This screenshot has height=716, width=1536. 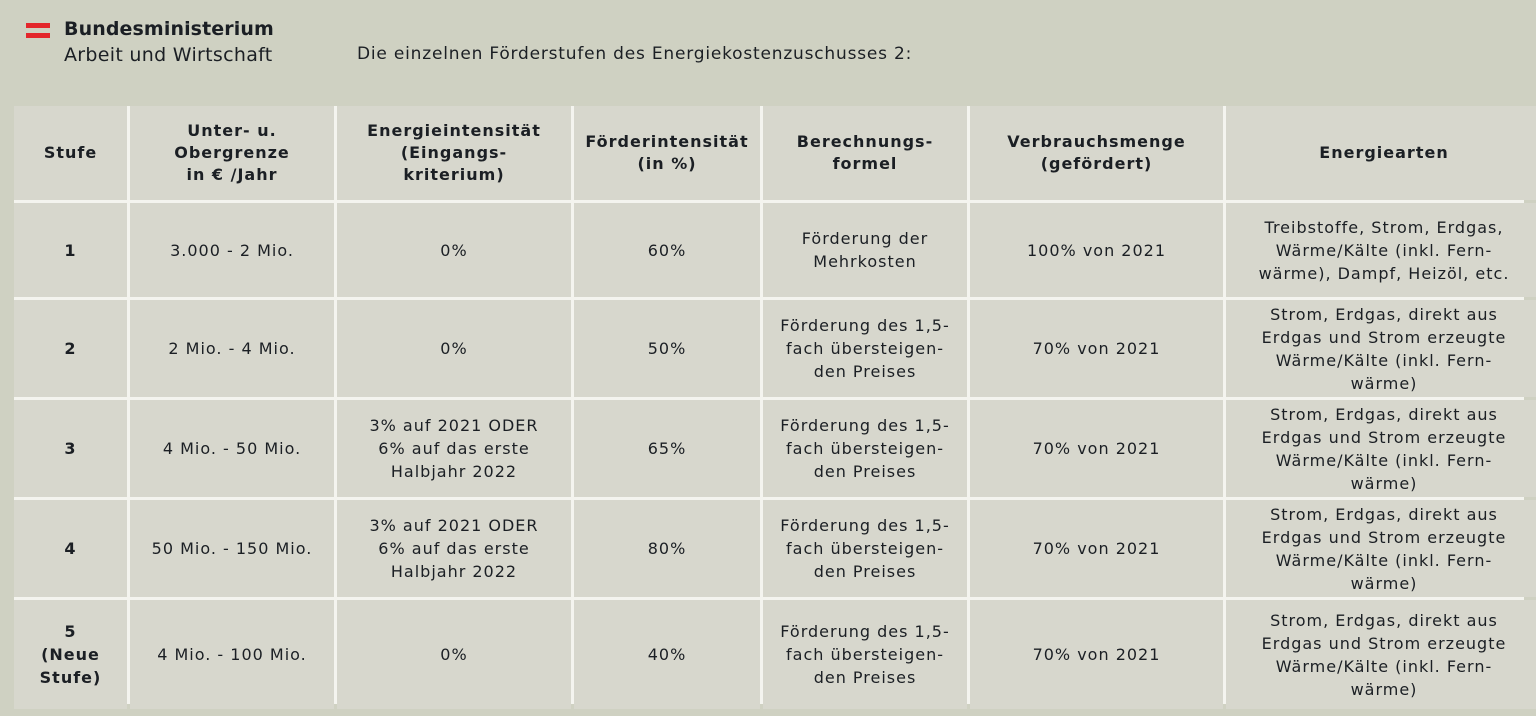 What do you see at coordinates (70, 548) in the screenshot?
I see `row-4-stufe: 4` at bounding box center [70, 548].